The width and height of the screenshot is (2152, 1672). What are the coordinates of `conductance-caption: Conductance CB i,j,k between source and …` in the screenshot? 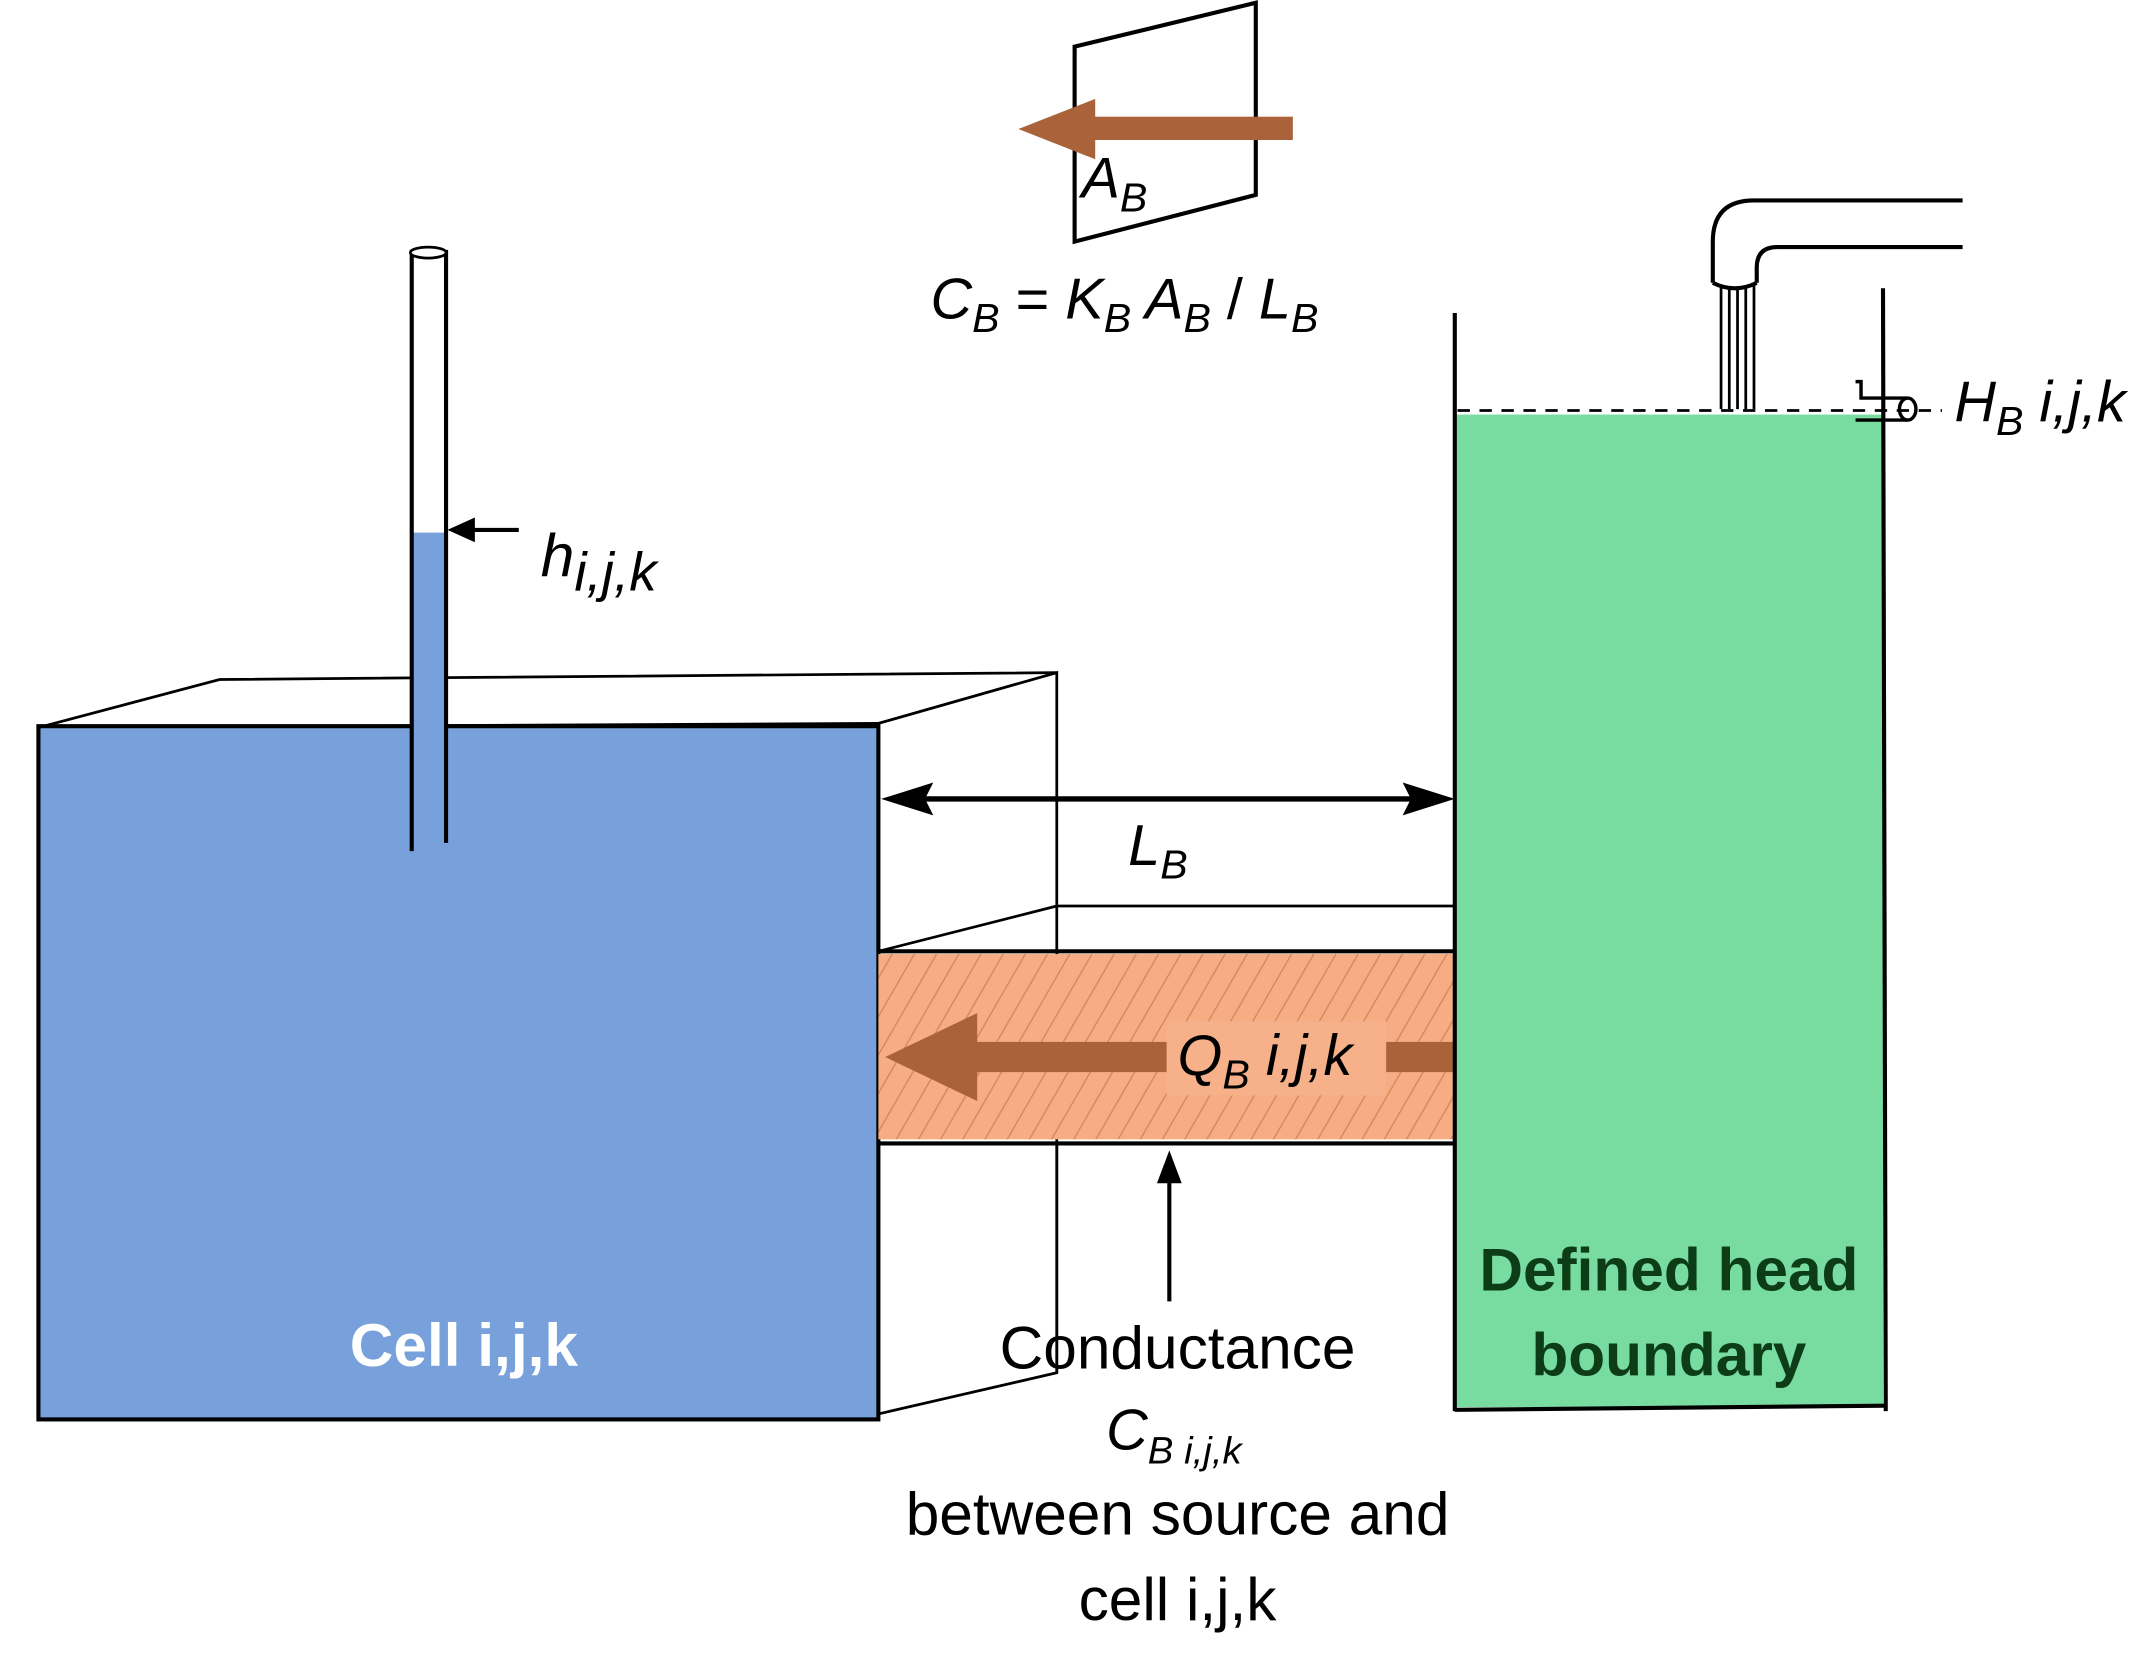 It's located at (1178, 1473).